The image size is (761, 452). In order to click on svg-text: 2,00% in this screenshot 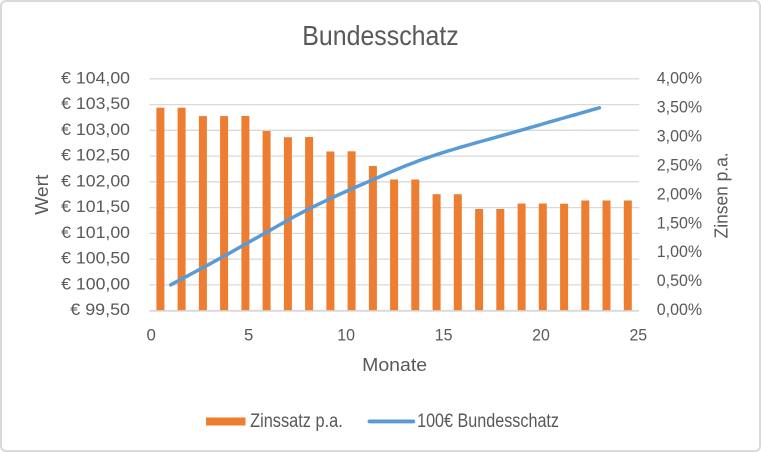, I will do `click(679, 193)`.